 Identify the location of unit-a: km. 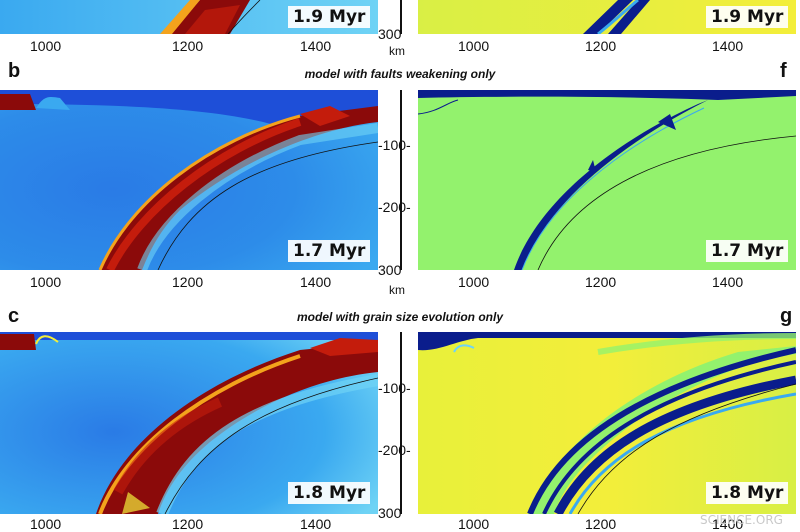
(397, 51).